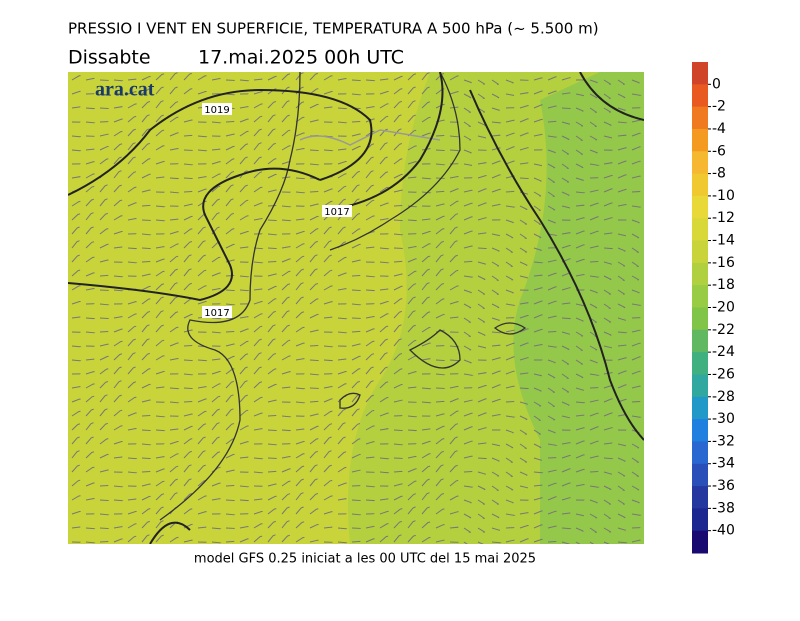 This screenshot has width=800, height=621. I want to click on colorbar-label: -32, so click(723, 441).